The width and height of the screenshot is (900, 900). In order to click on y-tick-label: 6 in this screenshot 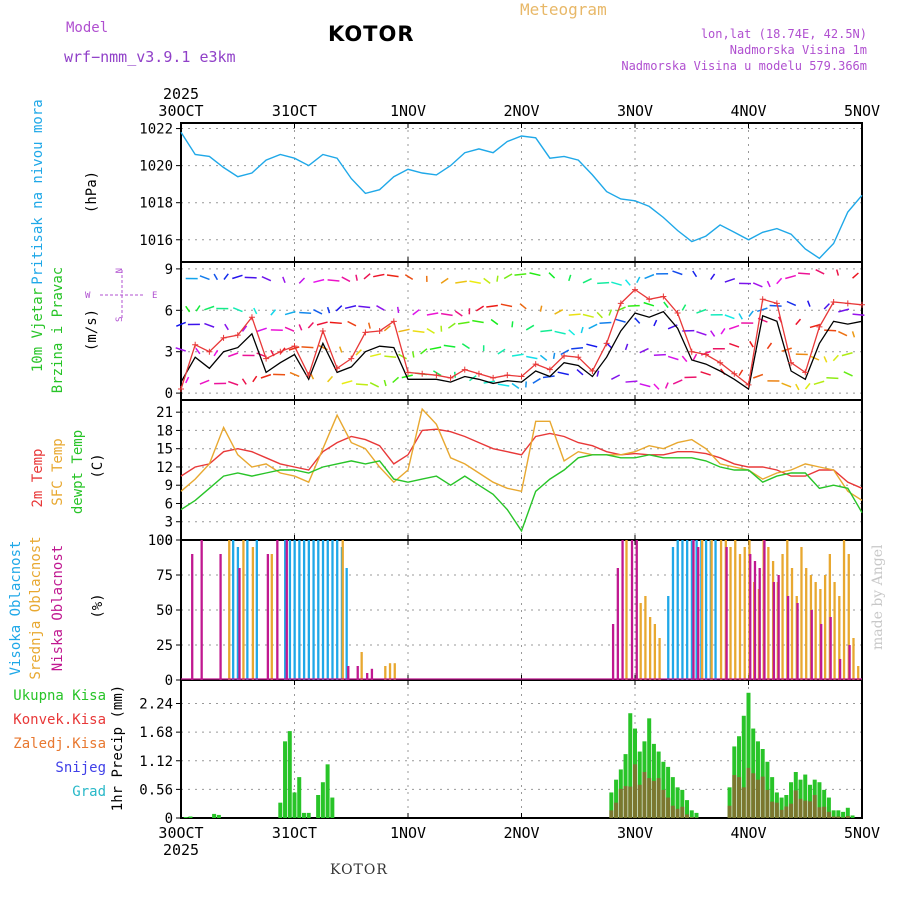, I will do `click(169, 311)`.